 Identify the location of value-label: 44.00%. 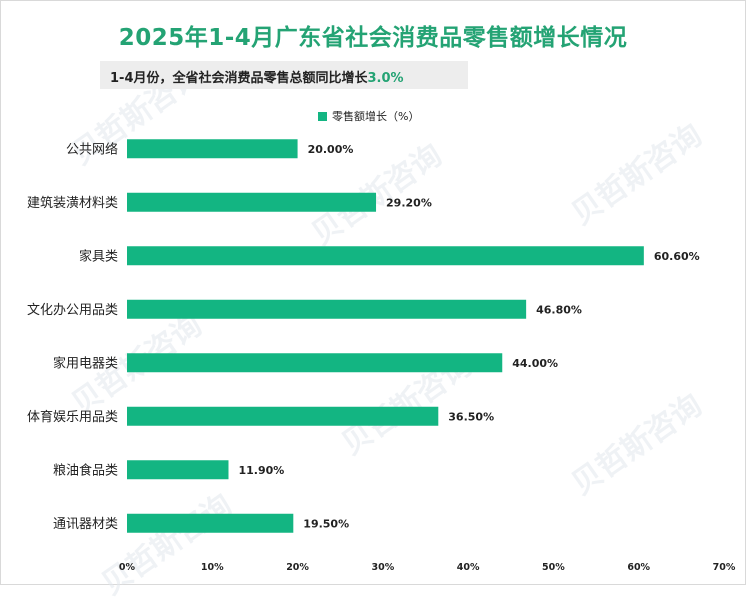
(535, 363).